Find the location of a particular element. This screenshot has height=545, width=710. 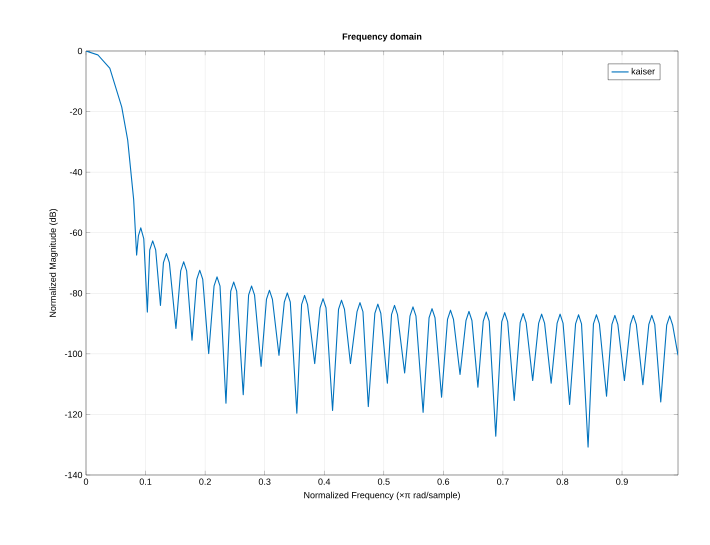

x-tick-label: 0.3 is located at coordinates (264, 481).